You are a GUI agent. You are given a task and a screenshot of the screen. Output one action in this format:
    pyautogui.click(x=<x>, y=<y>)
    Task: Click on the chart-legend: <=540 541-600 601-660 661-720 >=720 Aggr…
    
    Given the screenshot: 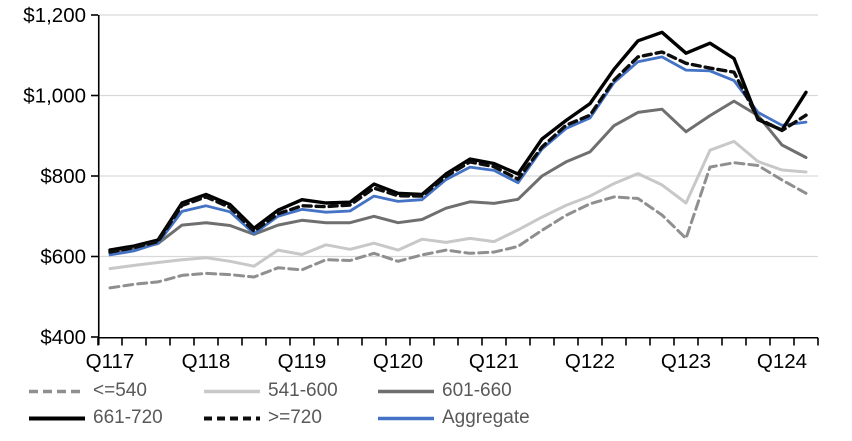 What is the action you would take?
    pyautogui.click(x=426, y=408)
    